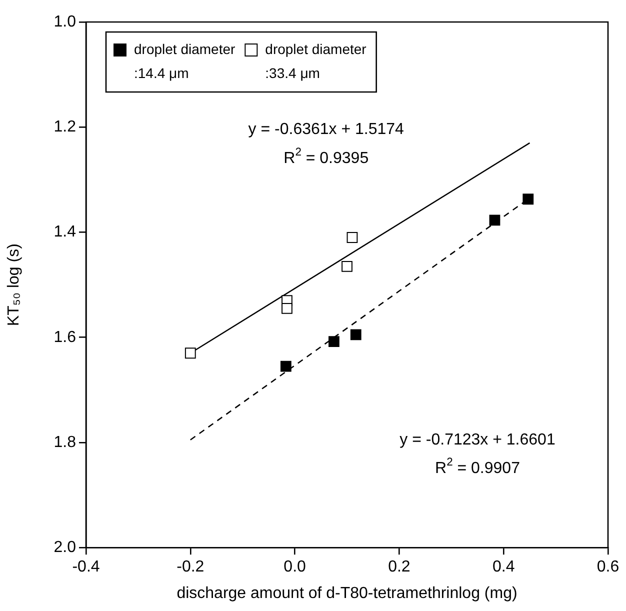 The width and height of the screenshot is (626, 611). I want to click on x-tick-label: 0.0, so click(295, 567).